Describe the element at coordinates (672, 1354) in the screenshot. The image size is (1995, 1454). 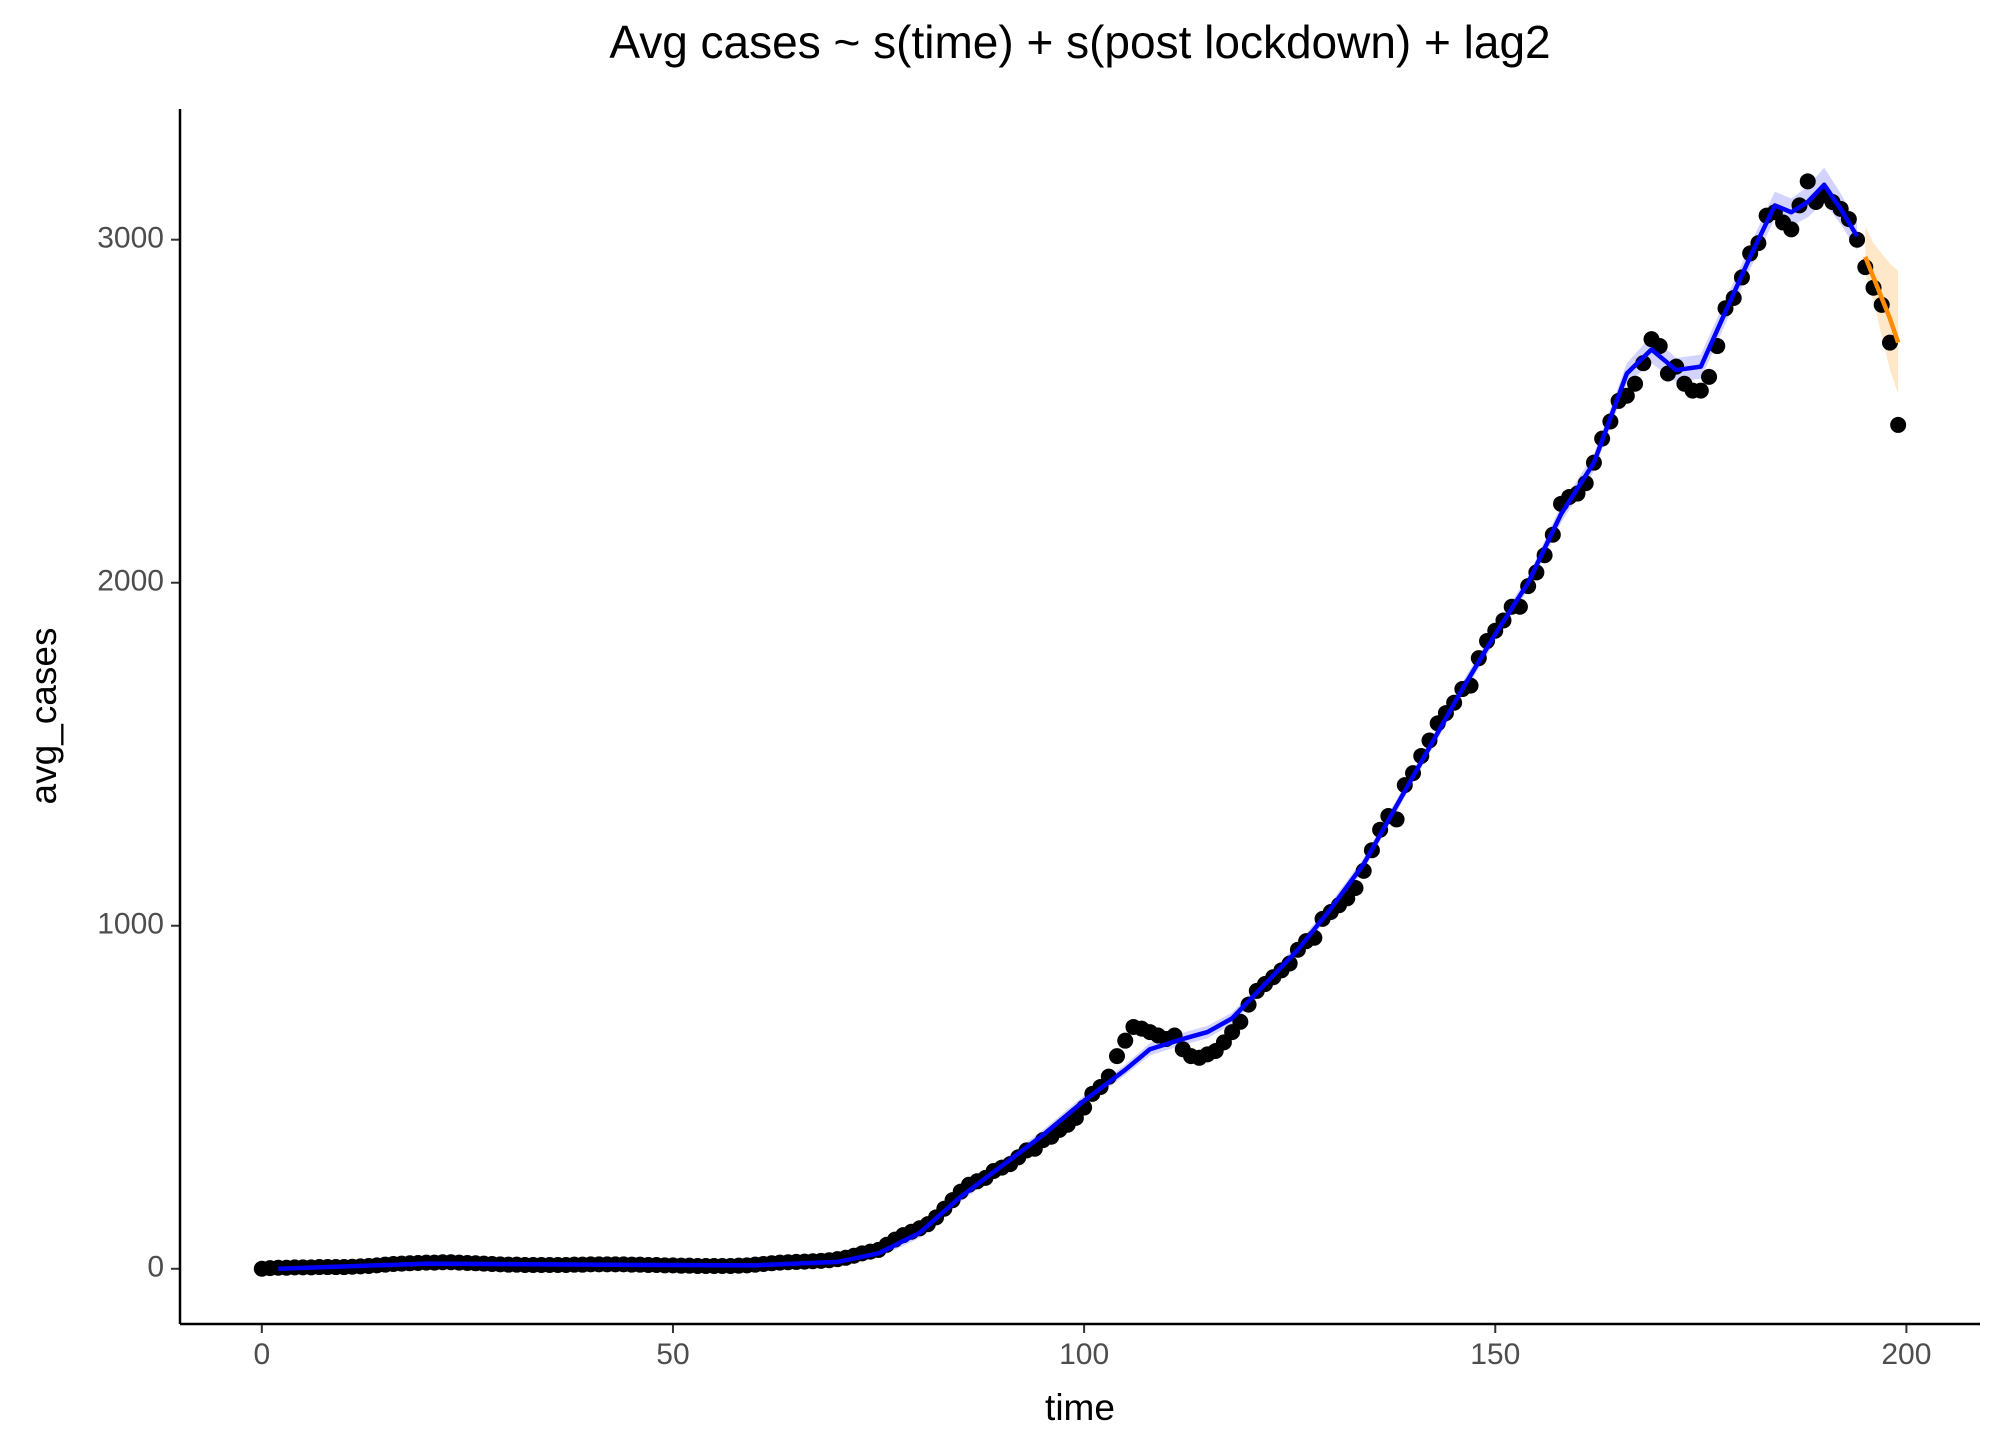
I see `x-tick-label: 50` at that location.